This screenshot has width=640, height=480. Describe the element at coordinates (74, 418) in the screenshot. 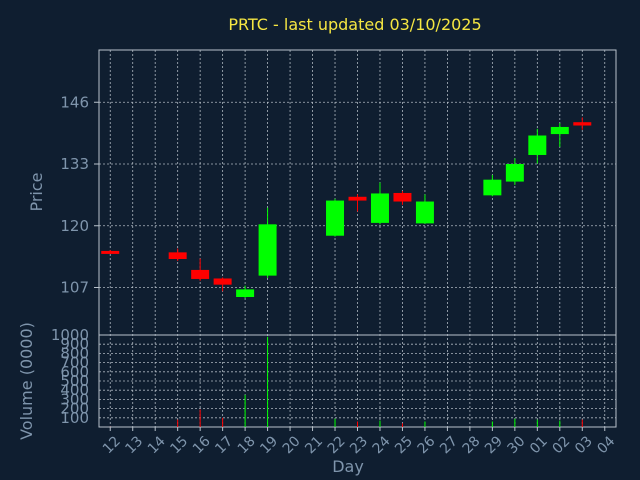

I see `volume-tick-label: 100` at that location.